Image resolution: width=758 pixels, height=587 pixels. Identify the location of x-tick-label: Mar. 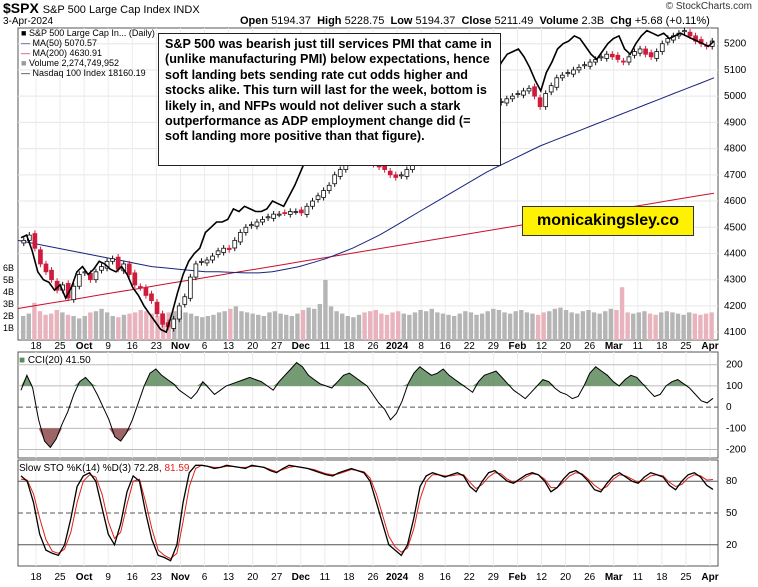
(614, 346).